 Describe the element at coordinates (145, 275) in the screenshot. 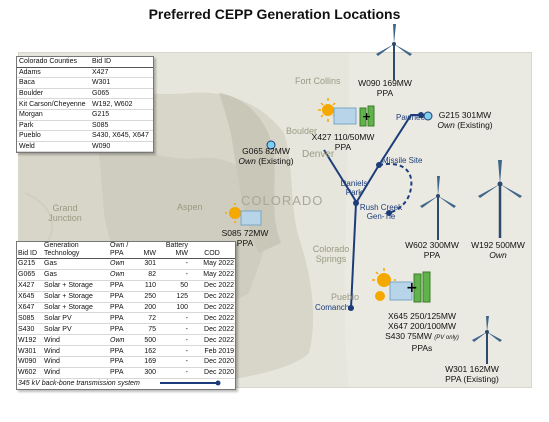

I see `gen-mw: 82` at that location.